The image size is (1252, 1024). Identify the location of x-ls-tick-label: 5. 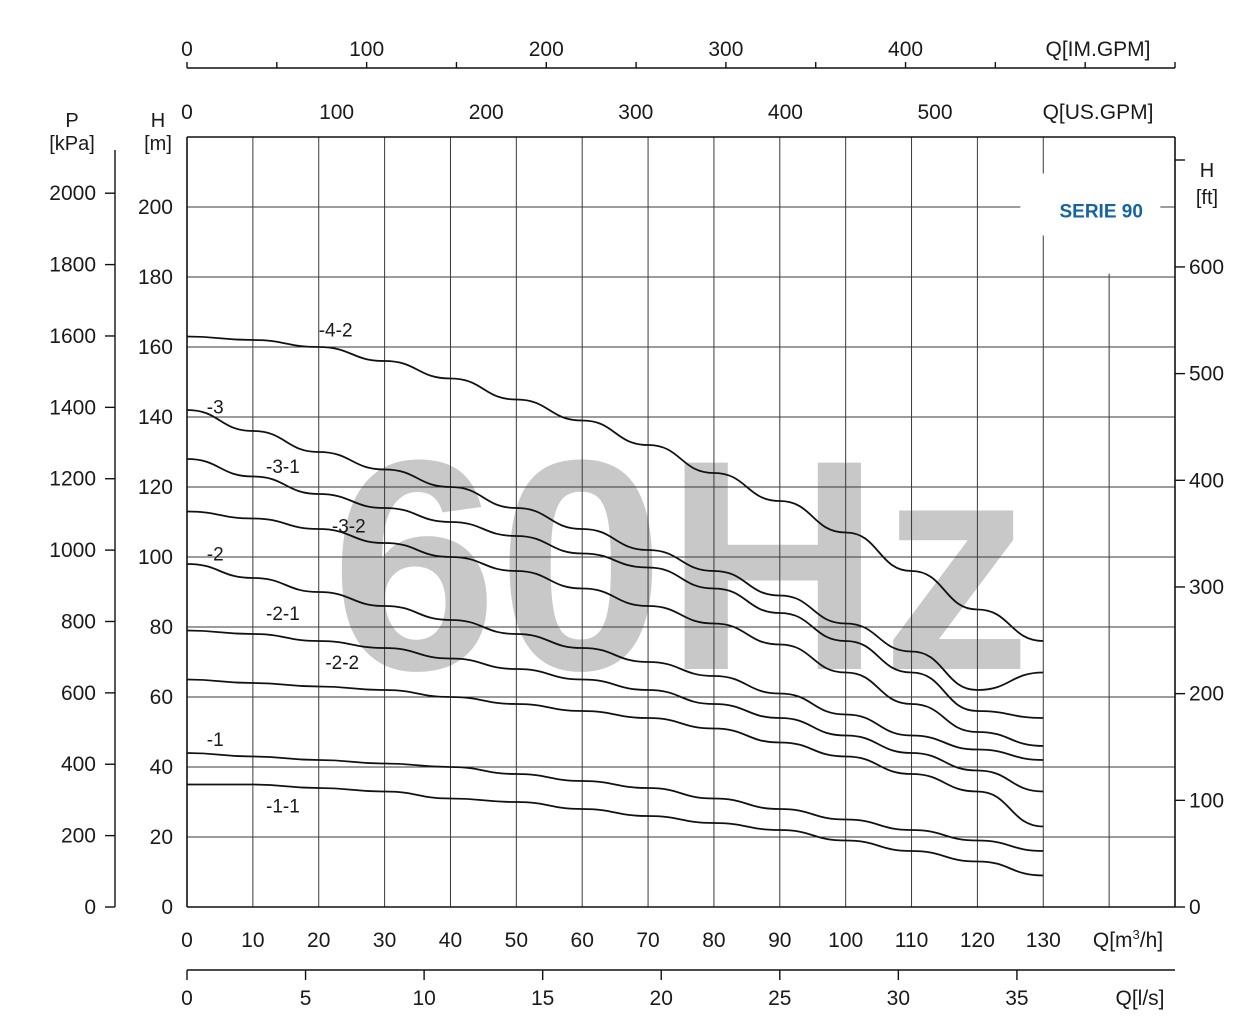
(306, 998).